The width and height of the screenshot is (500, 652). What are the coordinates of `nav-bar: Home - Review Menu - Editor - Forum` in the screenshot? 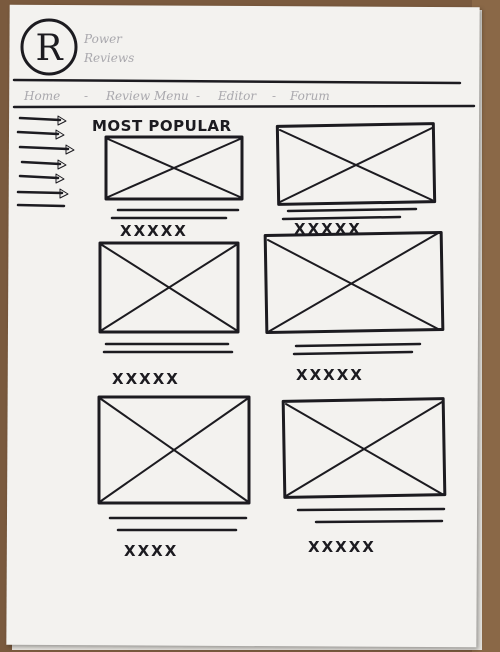 It's located at (176, 96).